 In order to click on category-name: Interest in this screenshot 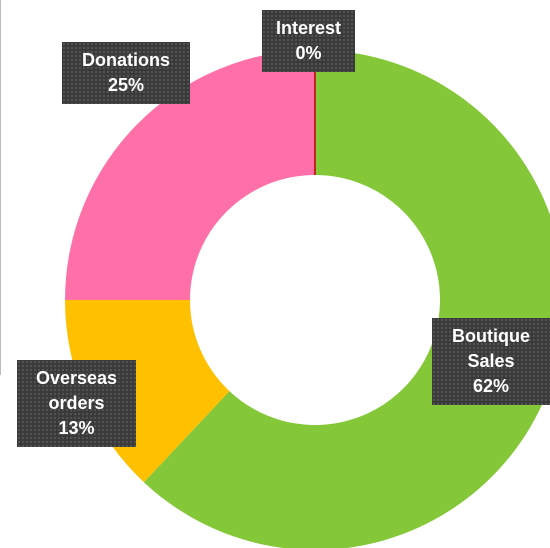, I will do `click(308, 28)`.